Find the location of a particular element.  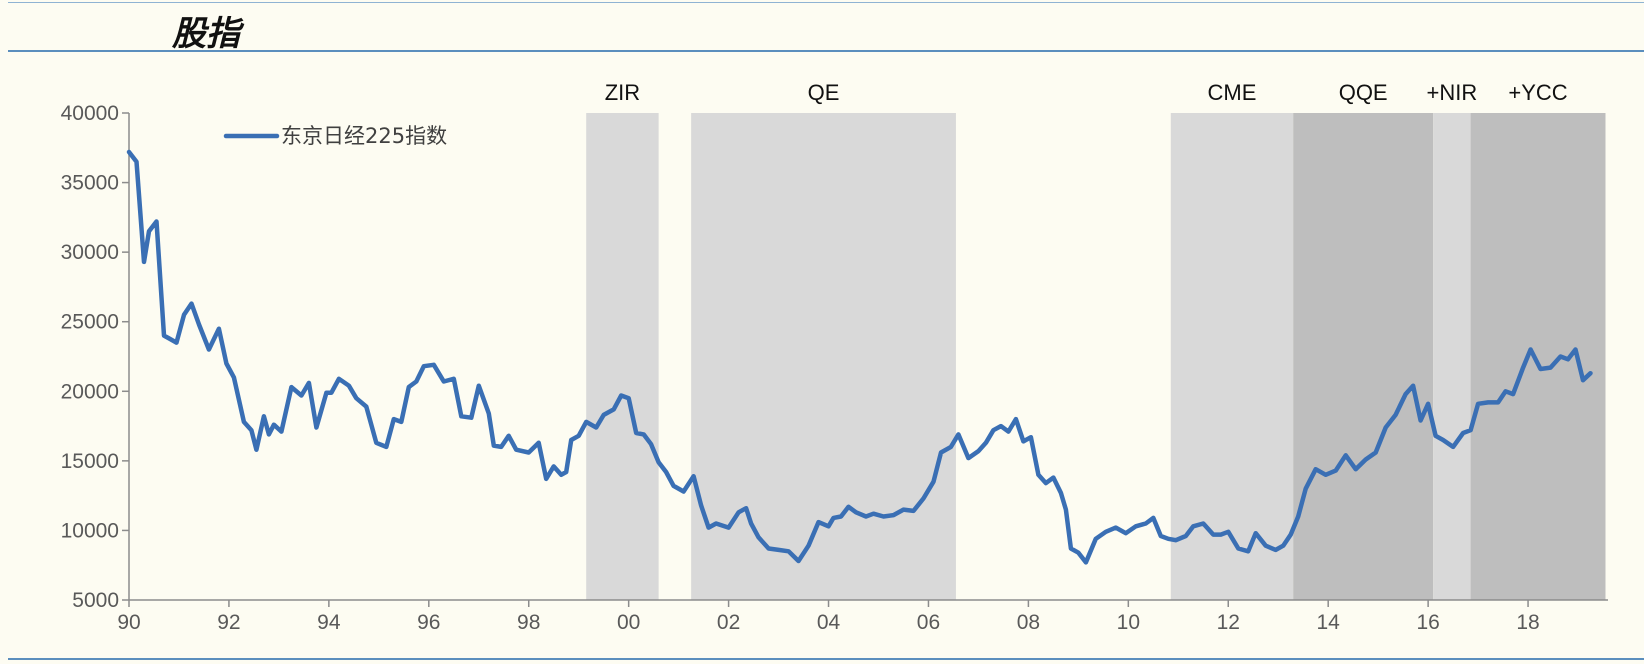

x-tick-label-14: 18 is located at coordinates (1527, 622).